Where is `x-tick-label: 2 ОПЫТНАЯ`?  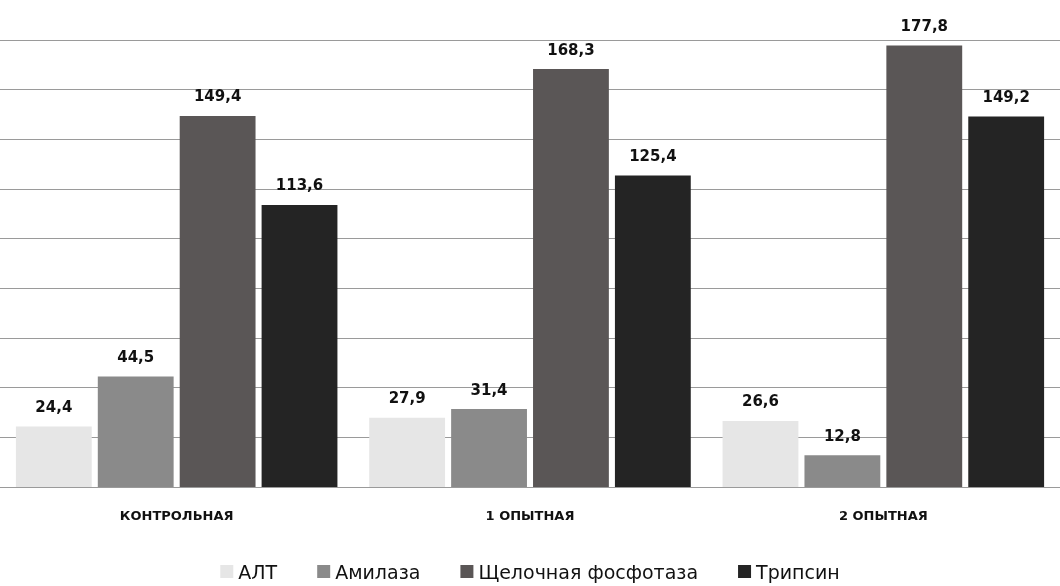
x-tick-label: 2 ОПЫТНАЯ is located at coordinates (883, 515).